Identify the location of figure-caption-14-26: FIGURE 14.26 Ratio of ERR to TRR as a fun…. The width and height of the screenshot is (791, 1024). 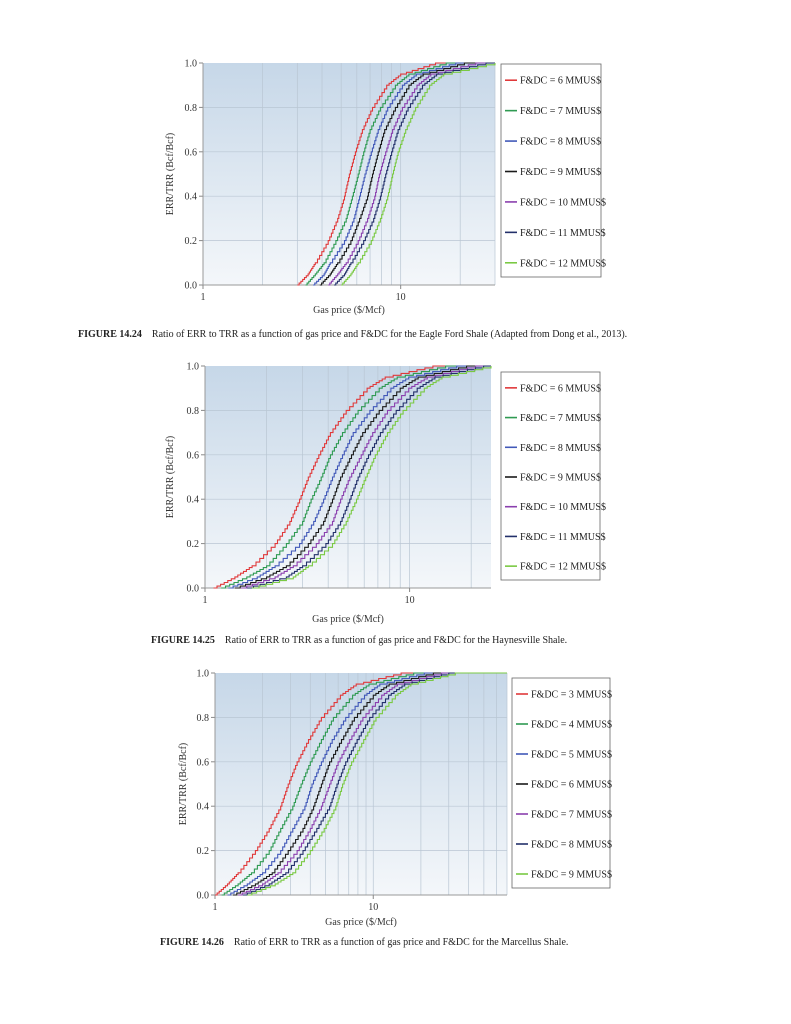
(364, 942).